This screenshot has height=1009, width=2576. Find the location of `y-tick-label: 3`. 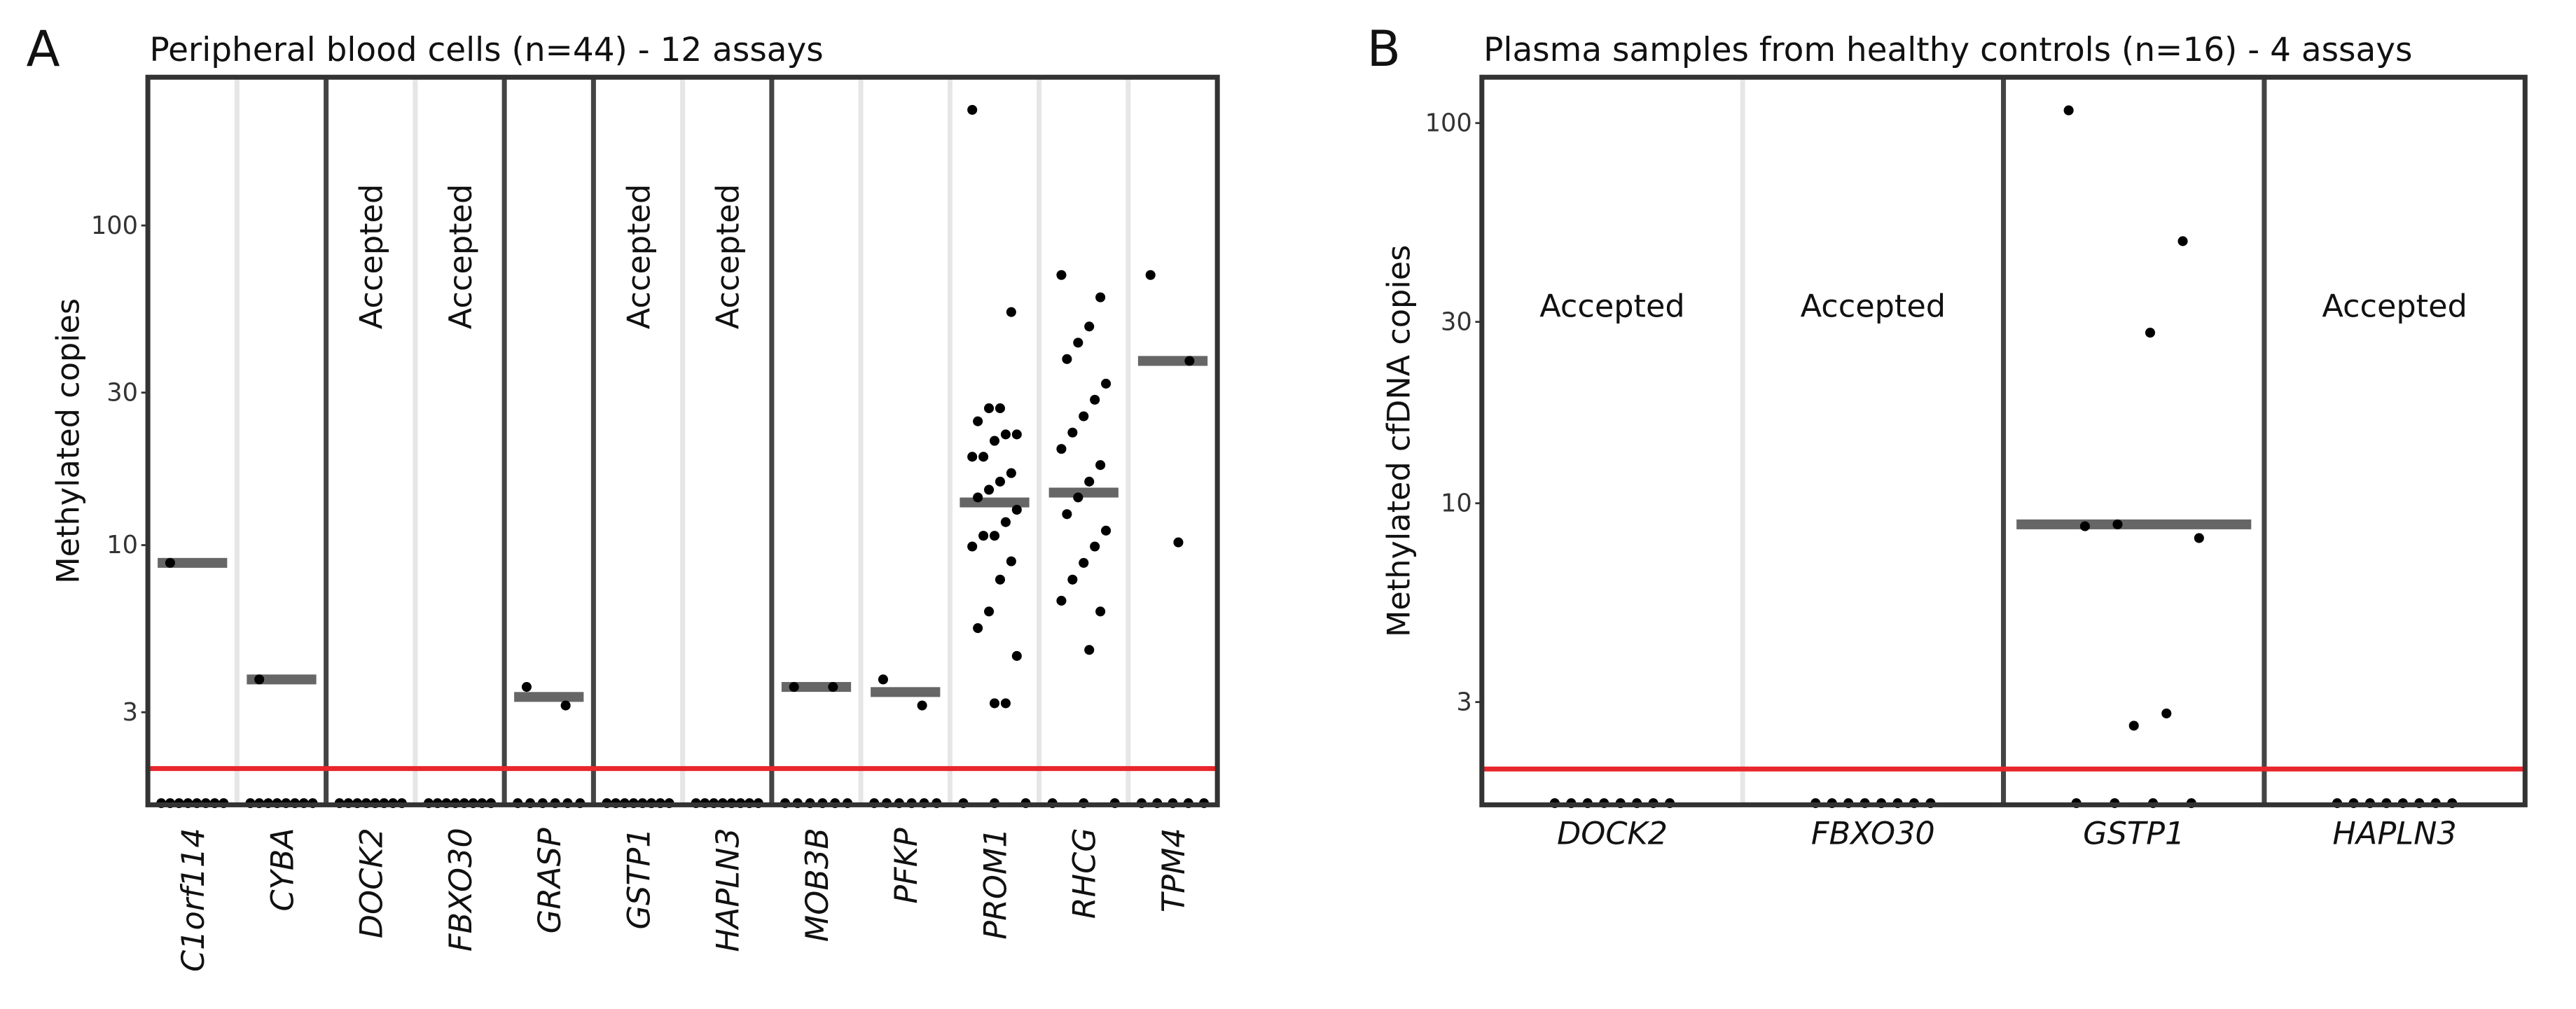

y-tick-label: 3 is located at coordinates (131, 713).